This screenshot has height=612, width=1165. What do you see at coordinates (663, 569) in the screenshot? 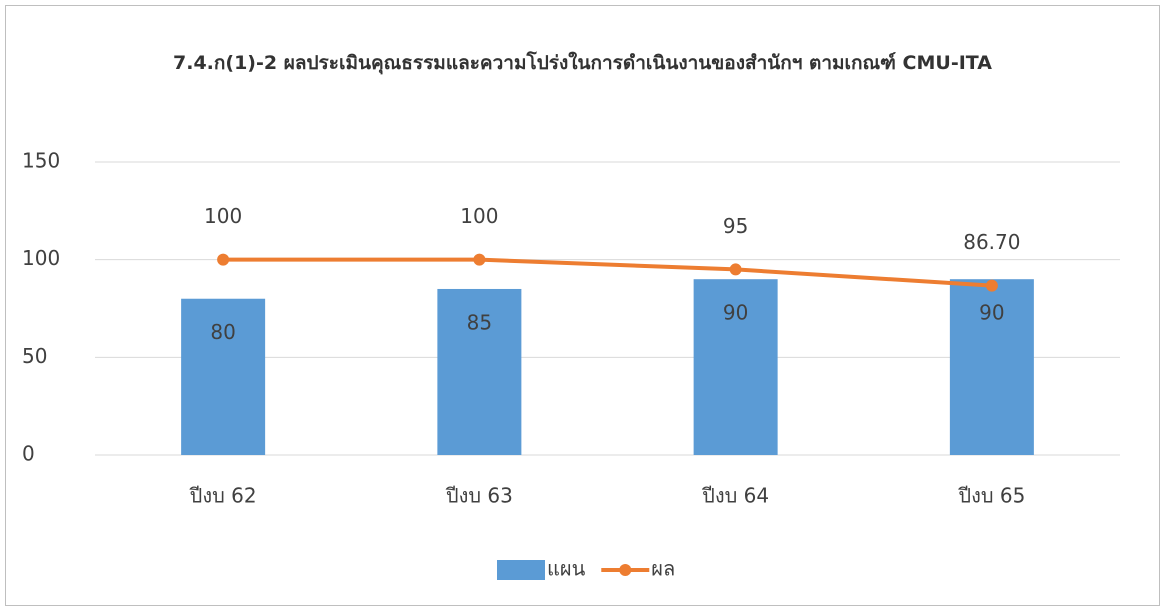
I see `legend-label: ผล` at bounding box center [663, 569].